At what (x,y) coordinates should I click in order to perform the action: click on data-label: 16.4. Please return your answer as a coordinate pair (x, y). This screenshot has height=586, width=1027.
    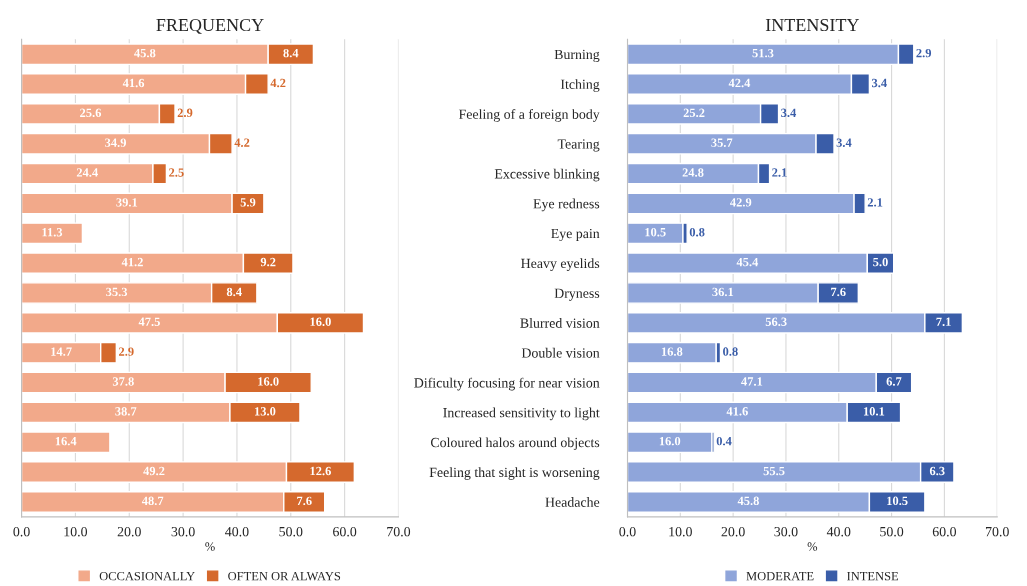
    Looking at the image, I should click on (66, 441).